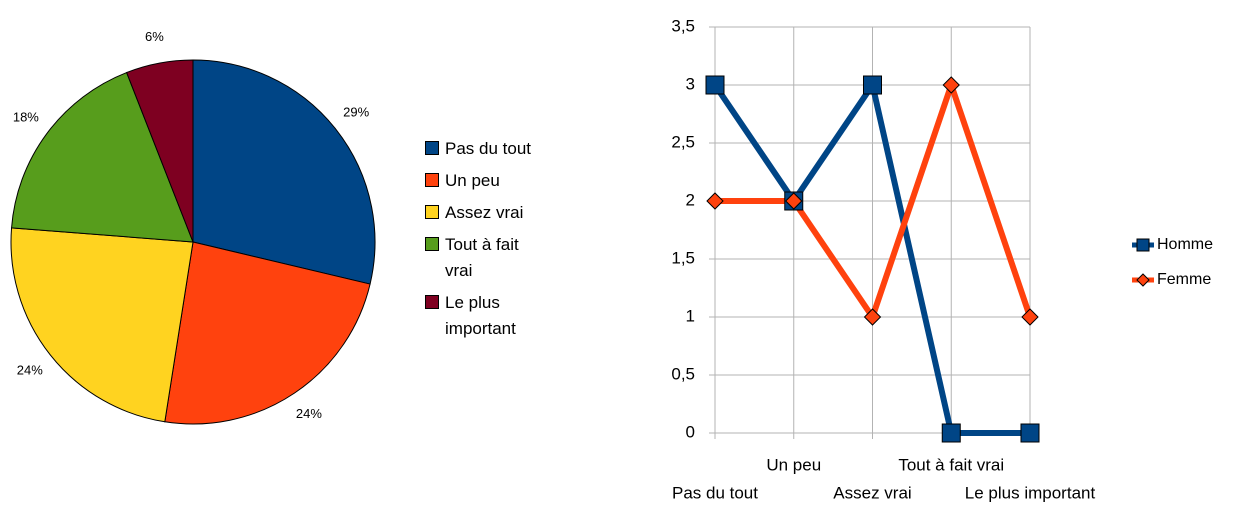 This screenshot has width=1236, height=506. I want to click on y-tick-label: 1, so click(690, 315).